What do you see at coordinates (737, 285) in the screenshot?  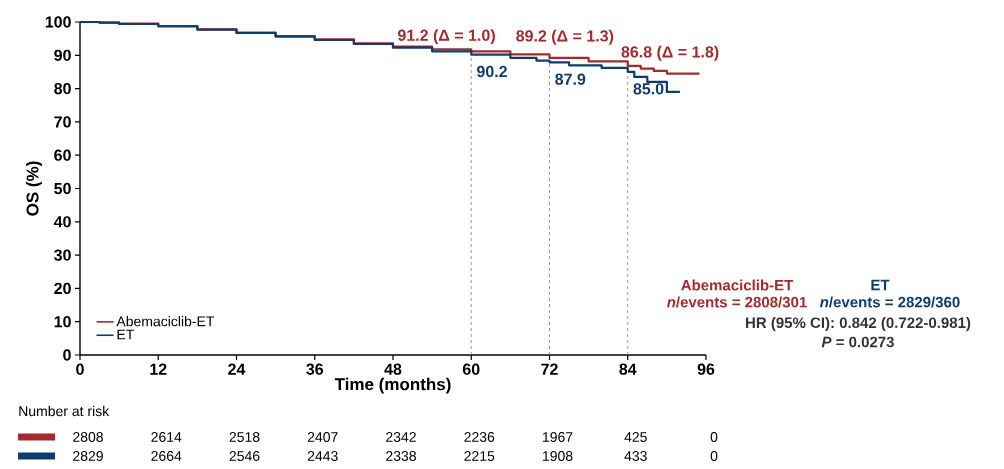 I see `annotation: Abemaciclib-ET` at bounding box center [737, 285].